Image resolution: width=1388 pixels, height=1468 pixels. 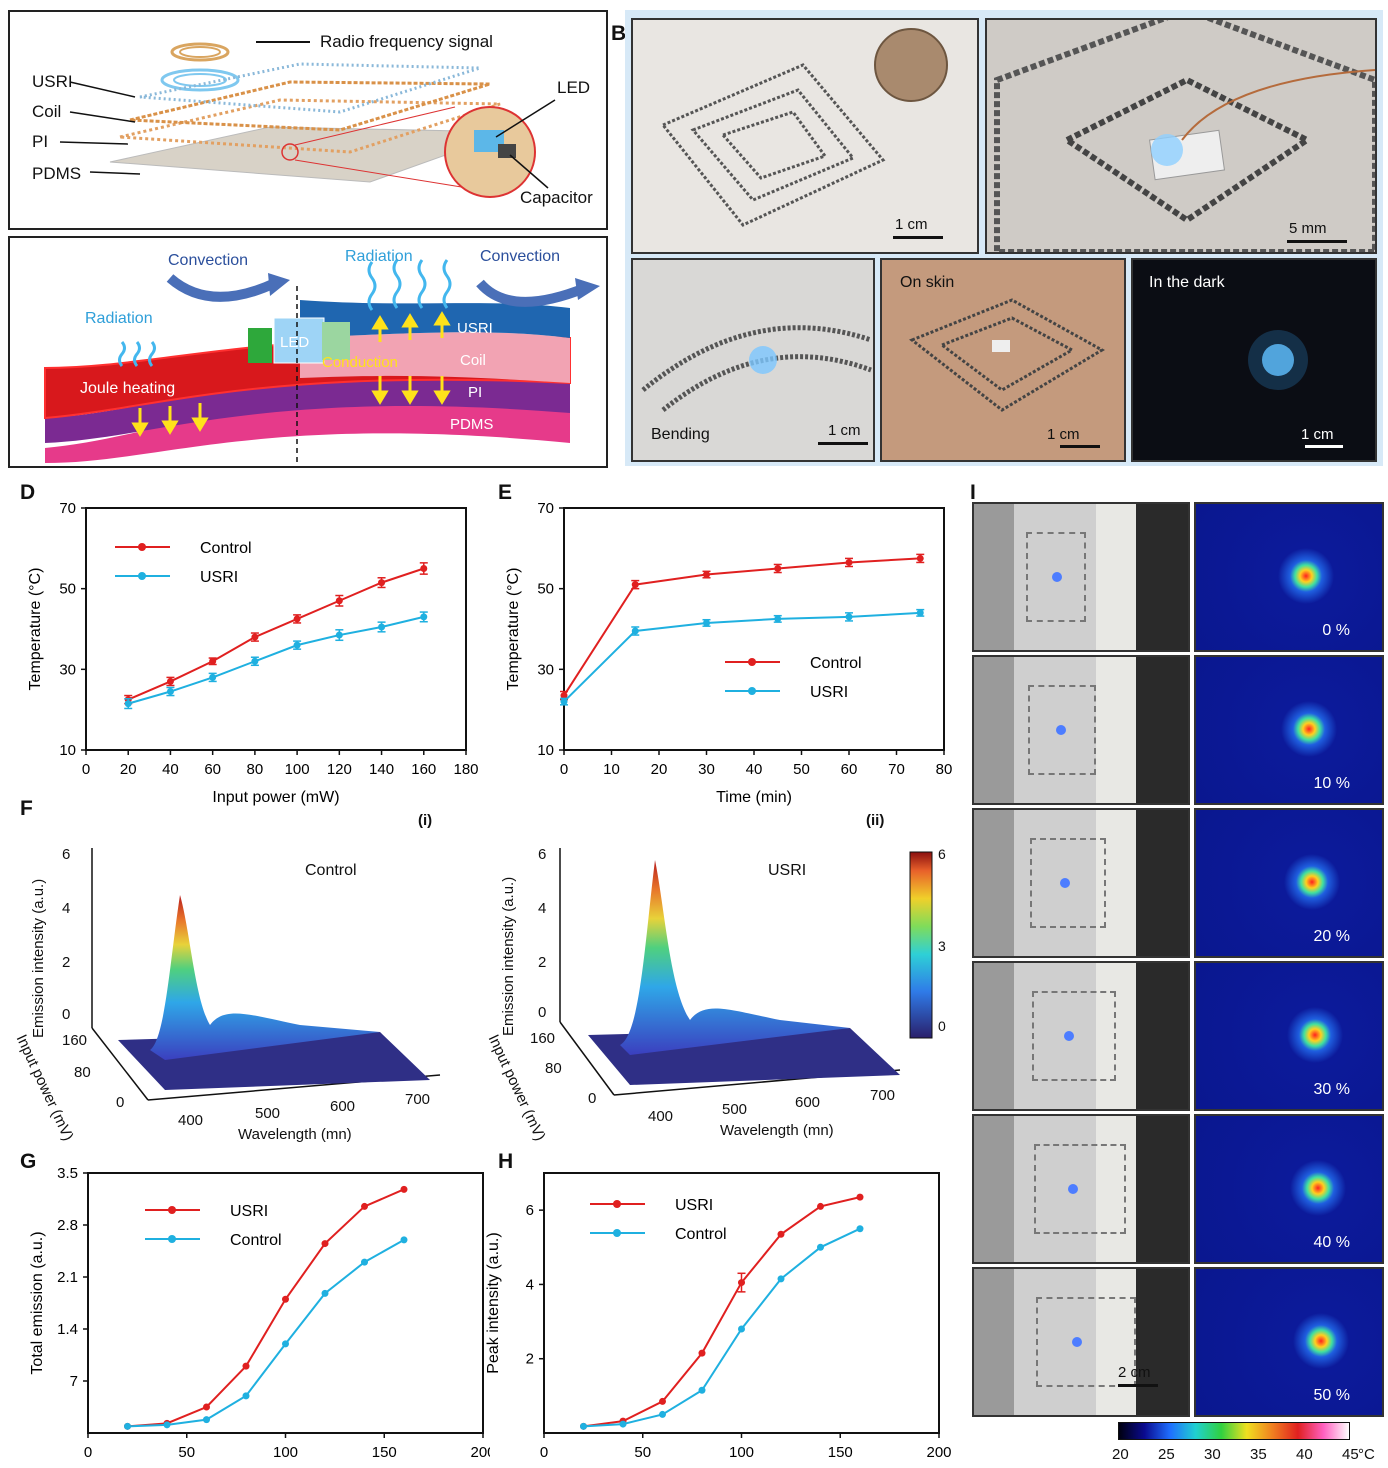 I want to click on temperature-colorbar, so click(x=1234, y=1431).